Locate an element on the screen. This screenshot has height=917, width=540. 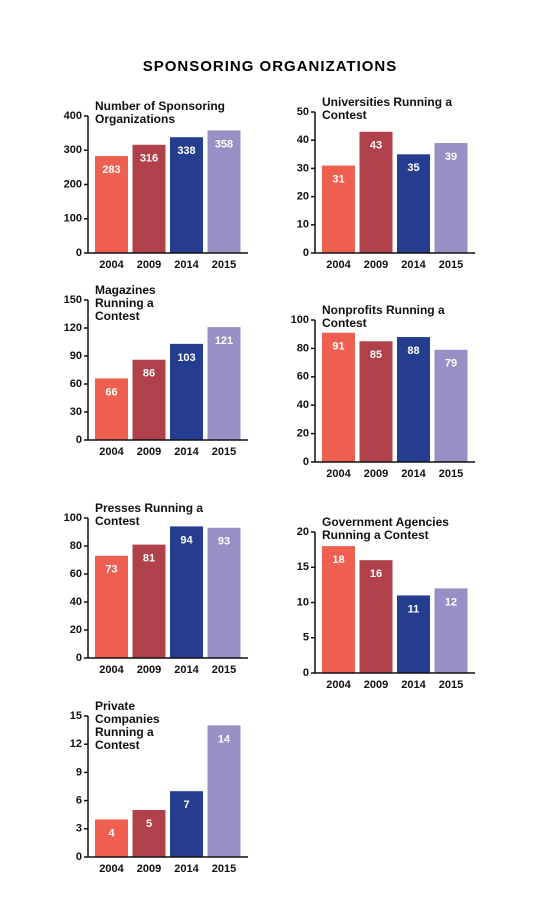
value-label: 88 is located at coordinates (413, 351).